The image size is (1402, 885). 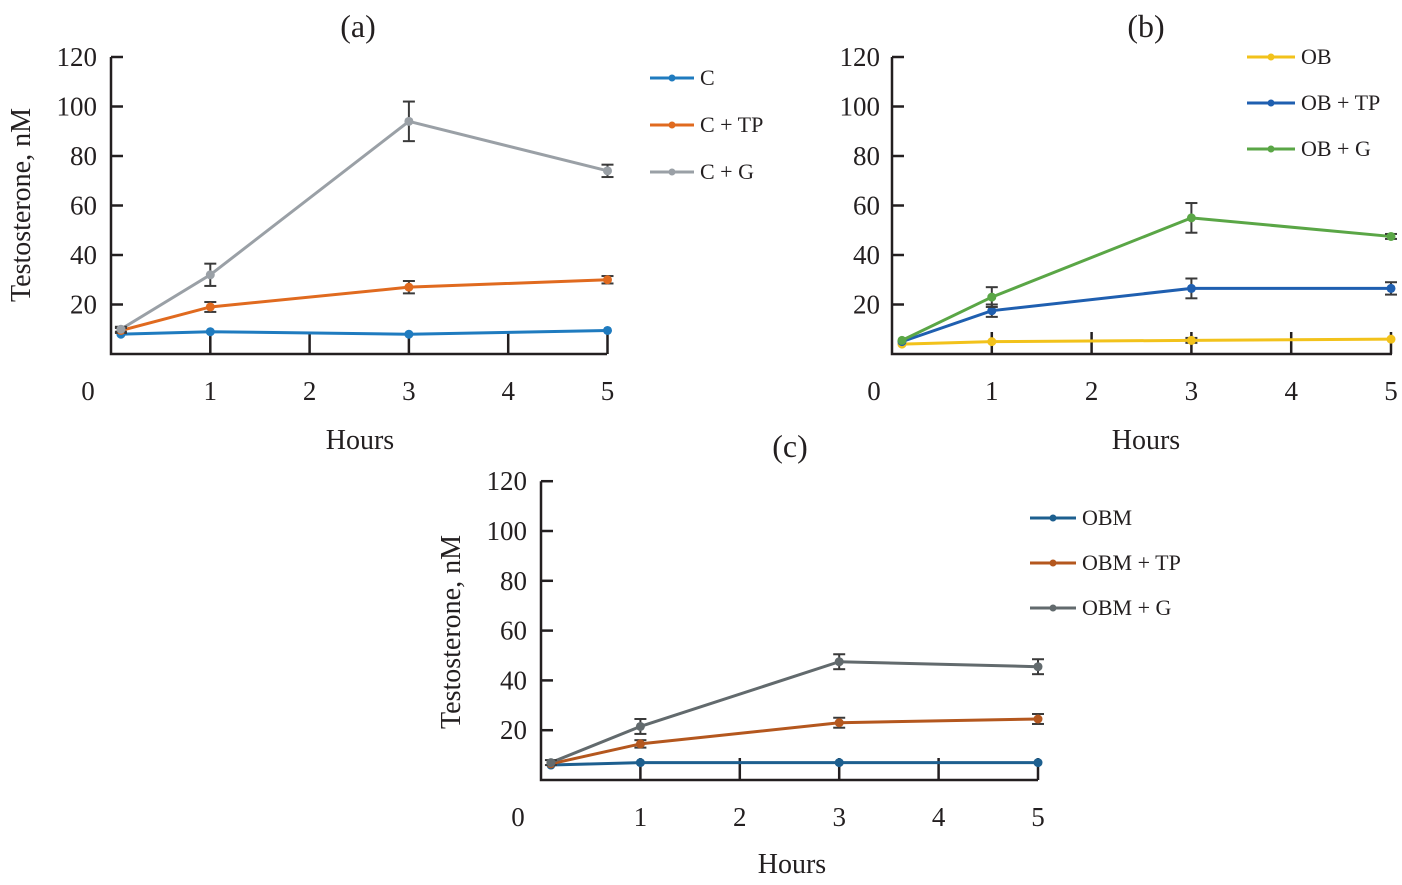 I want to click on legend-label: OBM + TP, so click(x=1131, y=562).